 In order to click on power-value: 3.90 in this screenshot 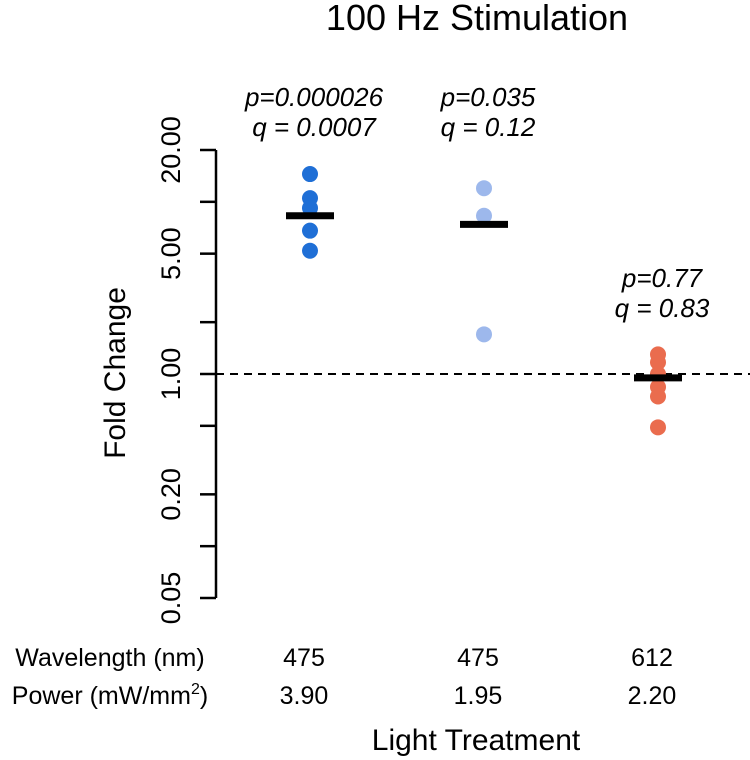, I will do `click(304, 696)`.